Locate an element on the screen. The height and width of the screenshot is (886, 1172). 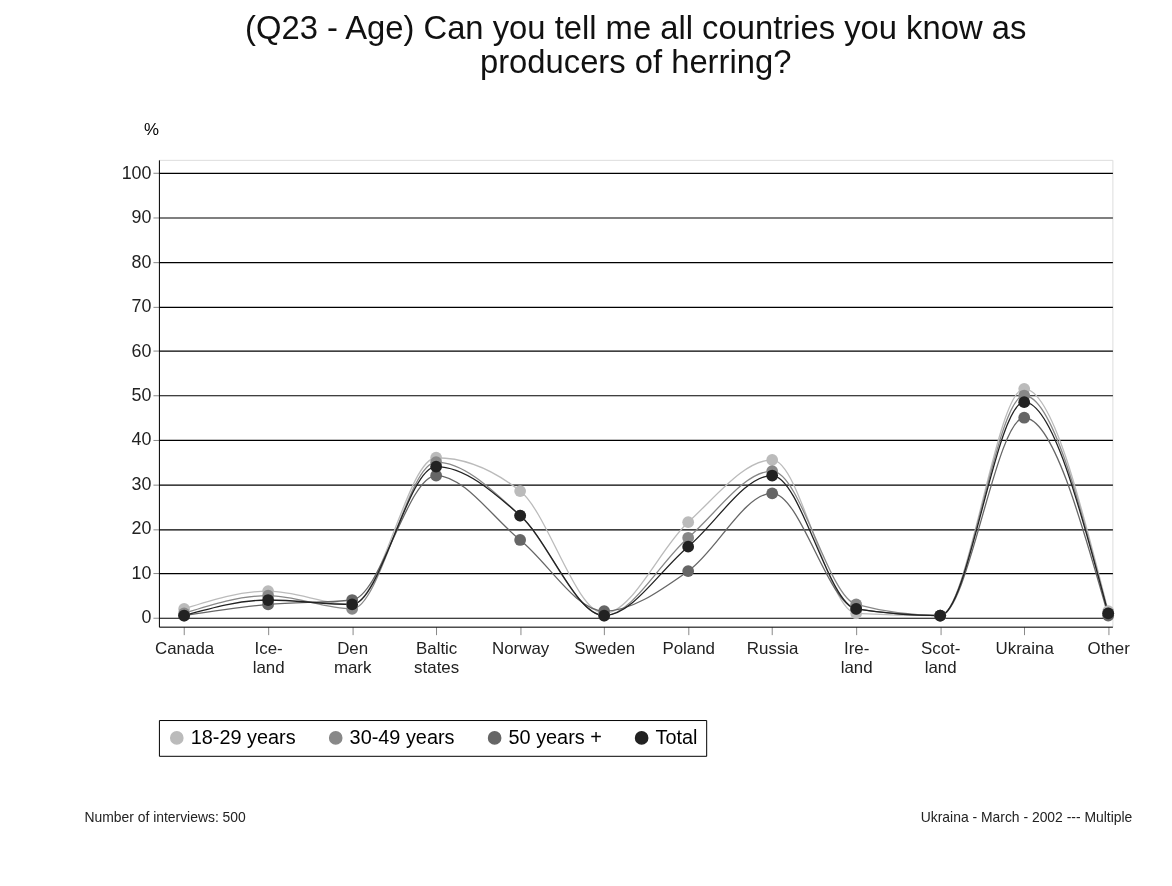
x-tick-label: Other is located at coordinates (1109, 648).